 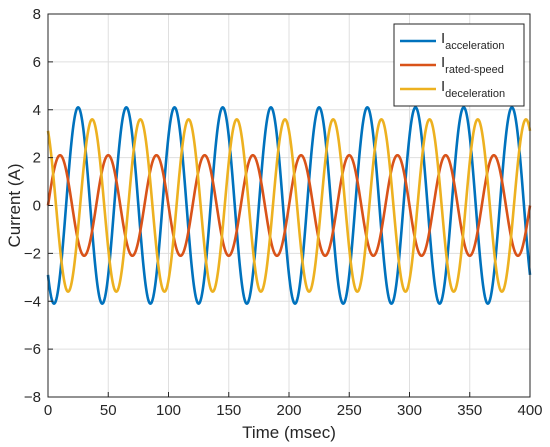 I want to click on x-axis-label: Time (msec), so click(x=289, y=432).